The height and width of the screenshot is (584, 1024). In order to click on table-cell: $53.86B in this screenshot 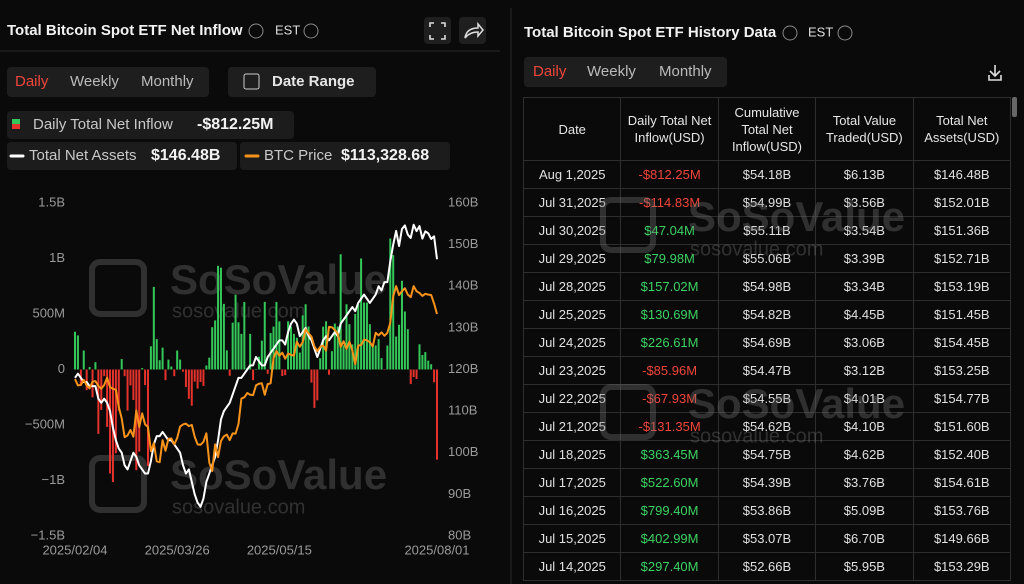, I will do `click(767, 510)`.